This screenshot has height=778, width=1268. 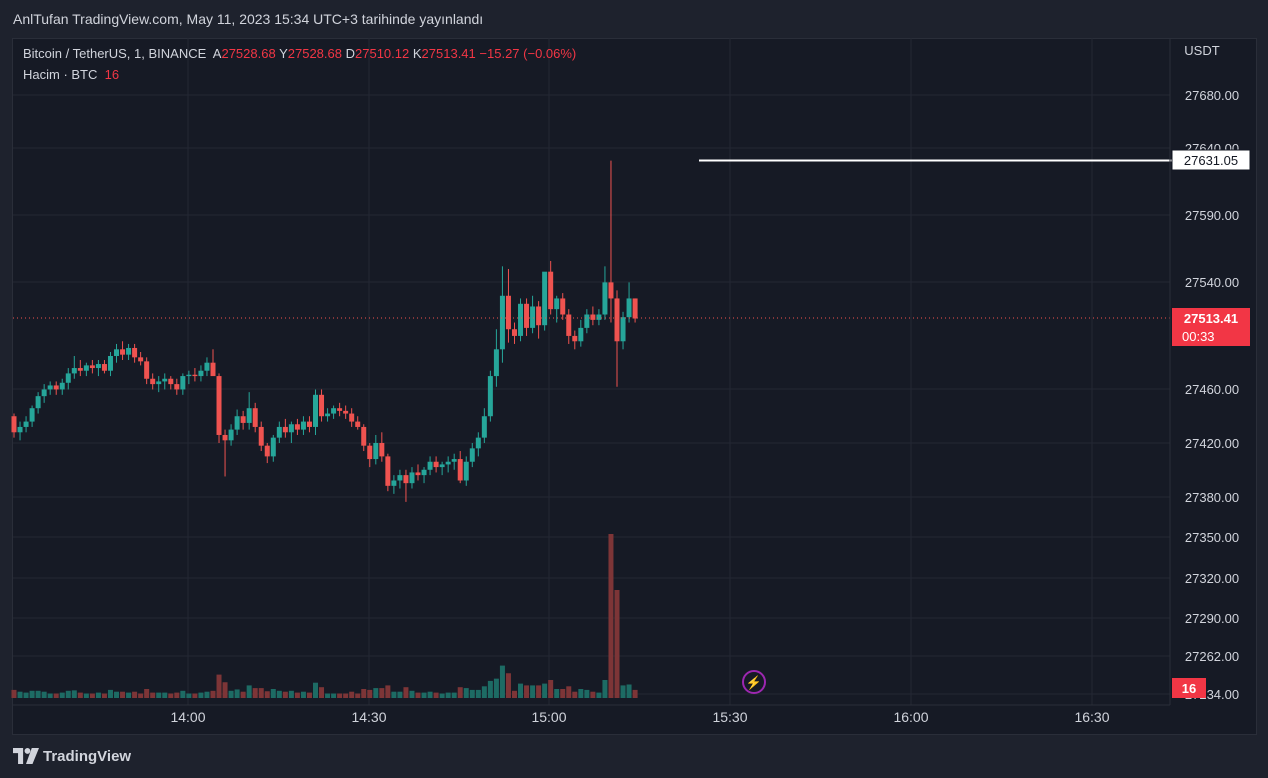 What do you see at coordinates (299, 77) in the screenshot?
I see `volume-row: Hacim · BTC 16` at bounding box center [299, 77].